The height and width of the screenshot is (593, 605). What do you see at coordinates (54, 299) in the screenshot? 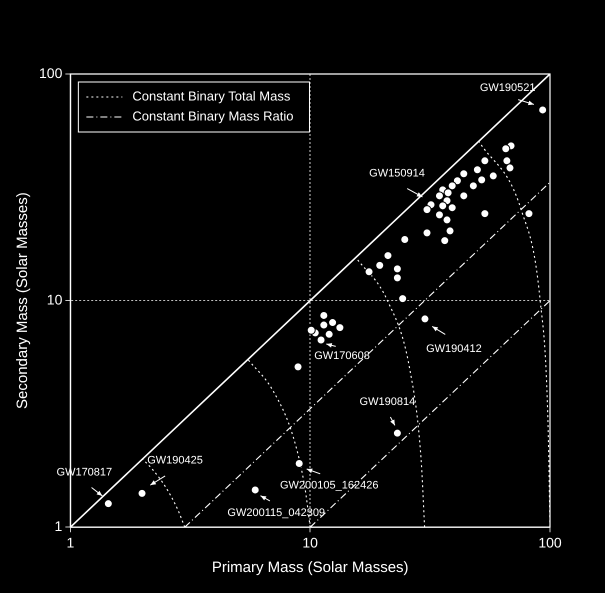
I see `y-tick-label: 10` at bounding box center [54, 299].